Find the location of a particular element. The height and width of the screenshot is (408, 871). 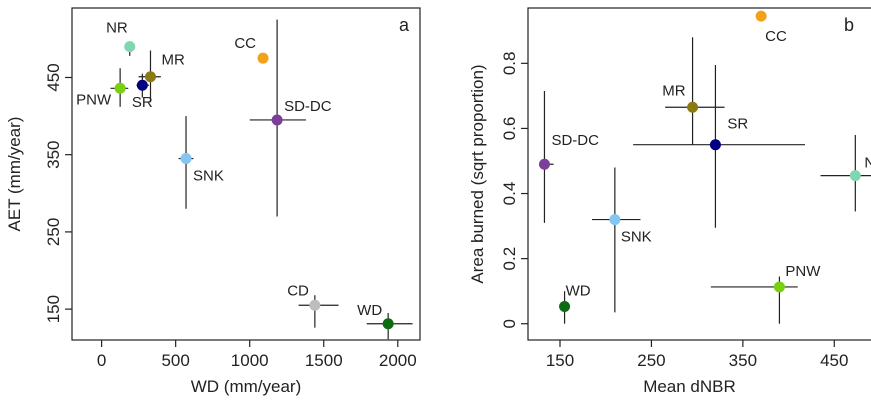

y-axis-title: AET (mm/year) is located at coordinates (14, 174).